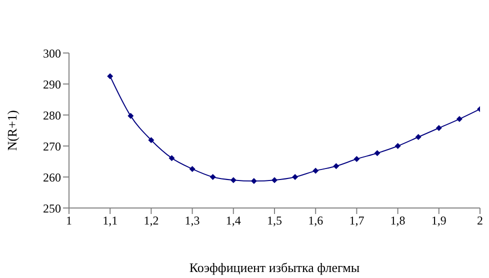 The image size is (489, 278). Describe the element at coordinates (52, 53) in the screenshot. I see `y-tick-label: 300` at that location.